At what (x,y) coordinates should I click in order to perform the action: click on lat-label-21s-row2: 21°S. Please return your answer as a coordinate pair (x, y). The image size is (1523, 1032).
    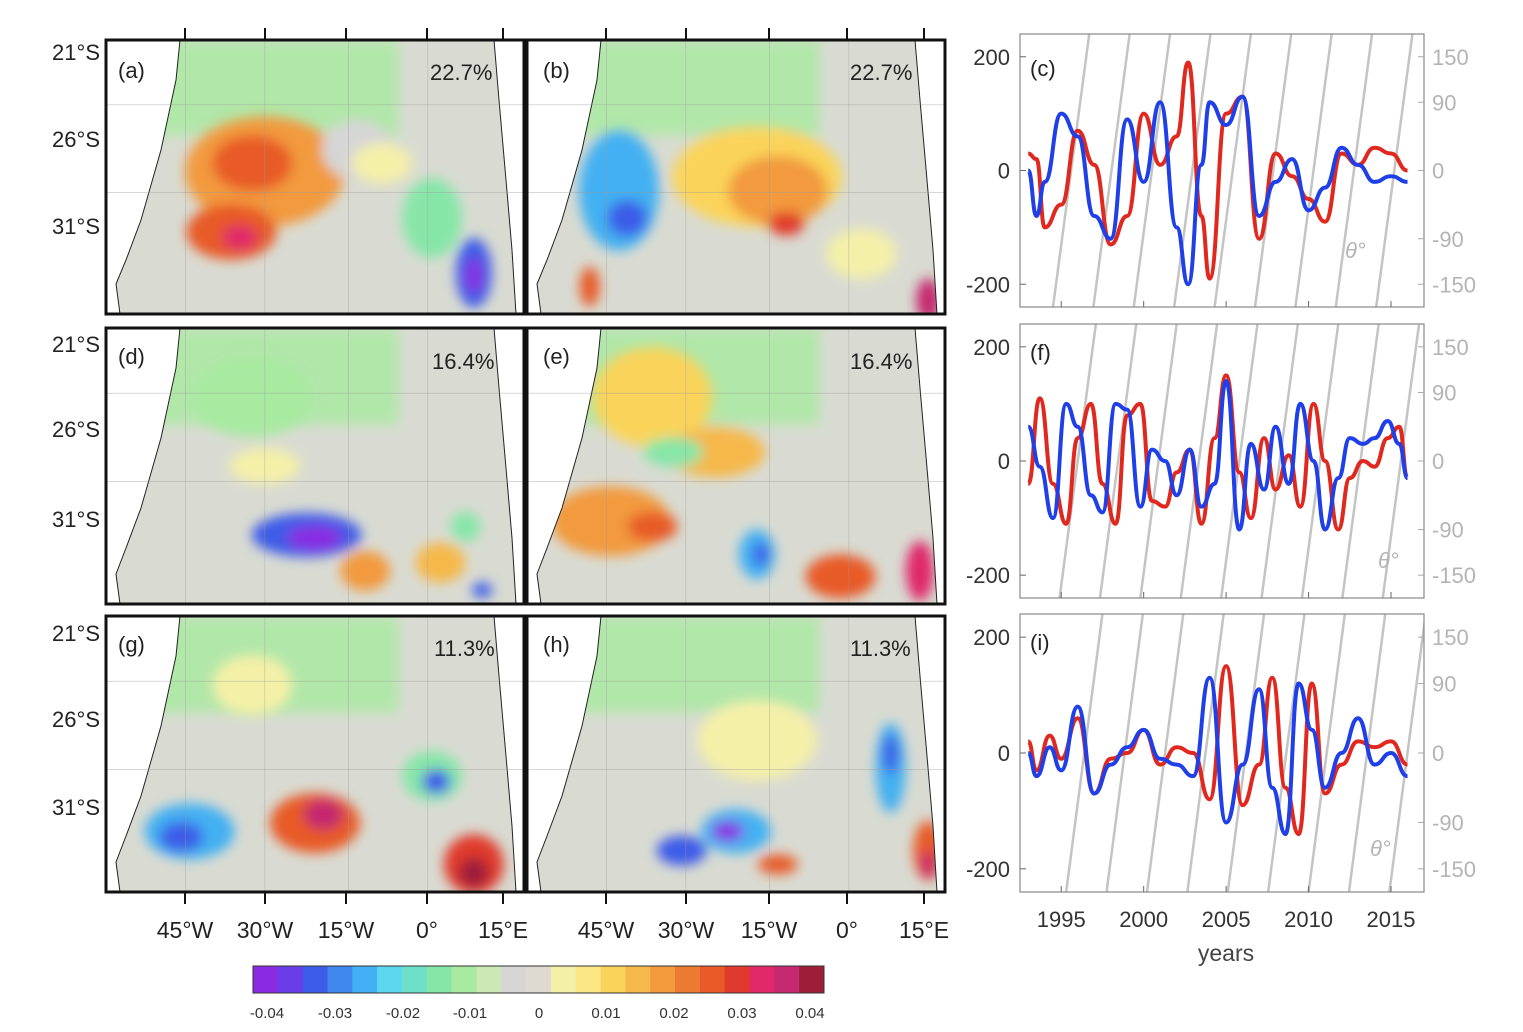
    Looking at the image, I should click on (76, 344).